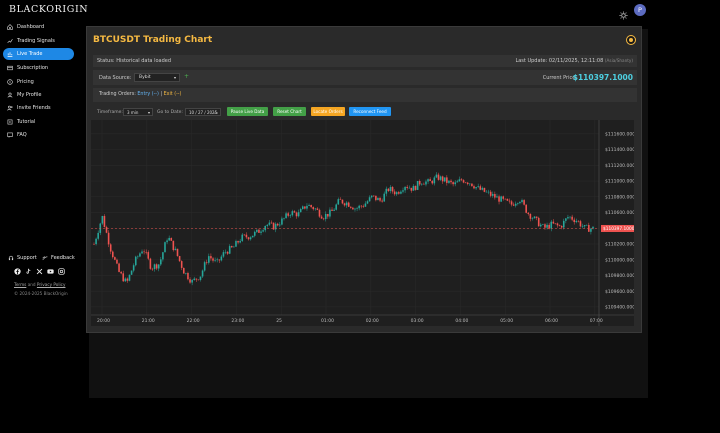 The height and width of the screenshot is (433, 720). What do you see at coordinates (596, 321) in the screenshot?
I see `time-tick-label: 07:00` at bounding box center [596, 321].